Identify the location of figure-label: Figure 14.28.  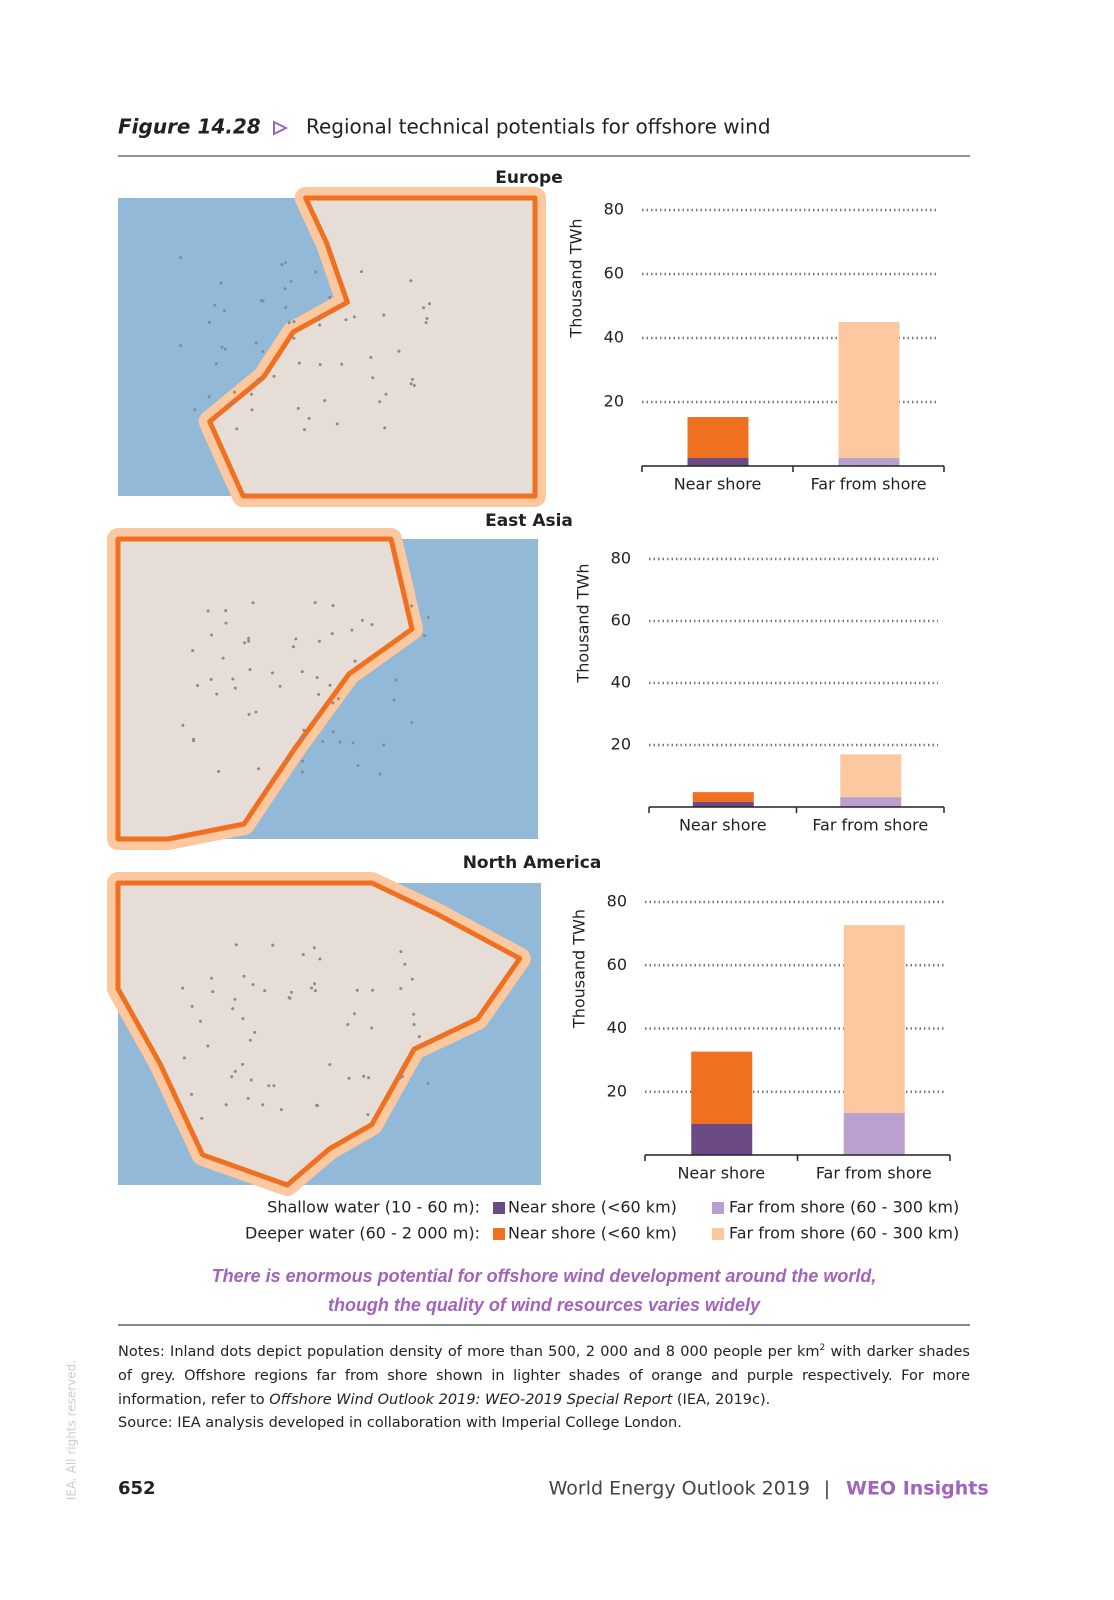
(189, 127).